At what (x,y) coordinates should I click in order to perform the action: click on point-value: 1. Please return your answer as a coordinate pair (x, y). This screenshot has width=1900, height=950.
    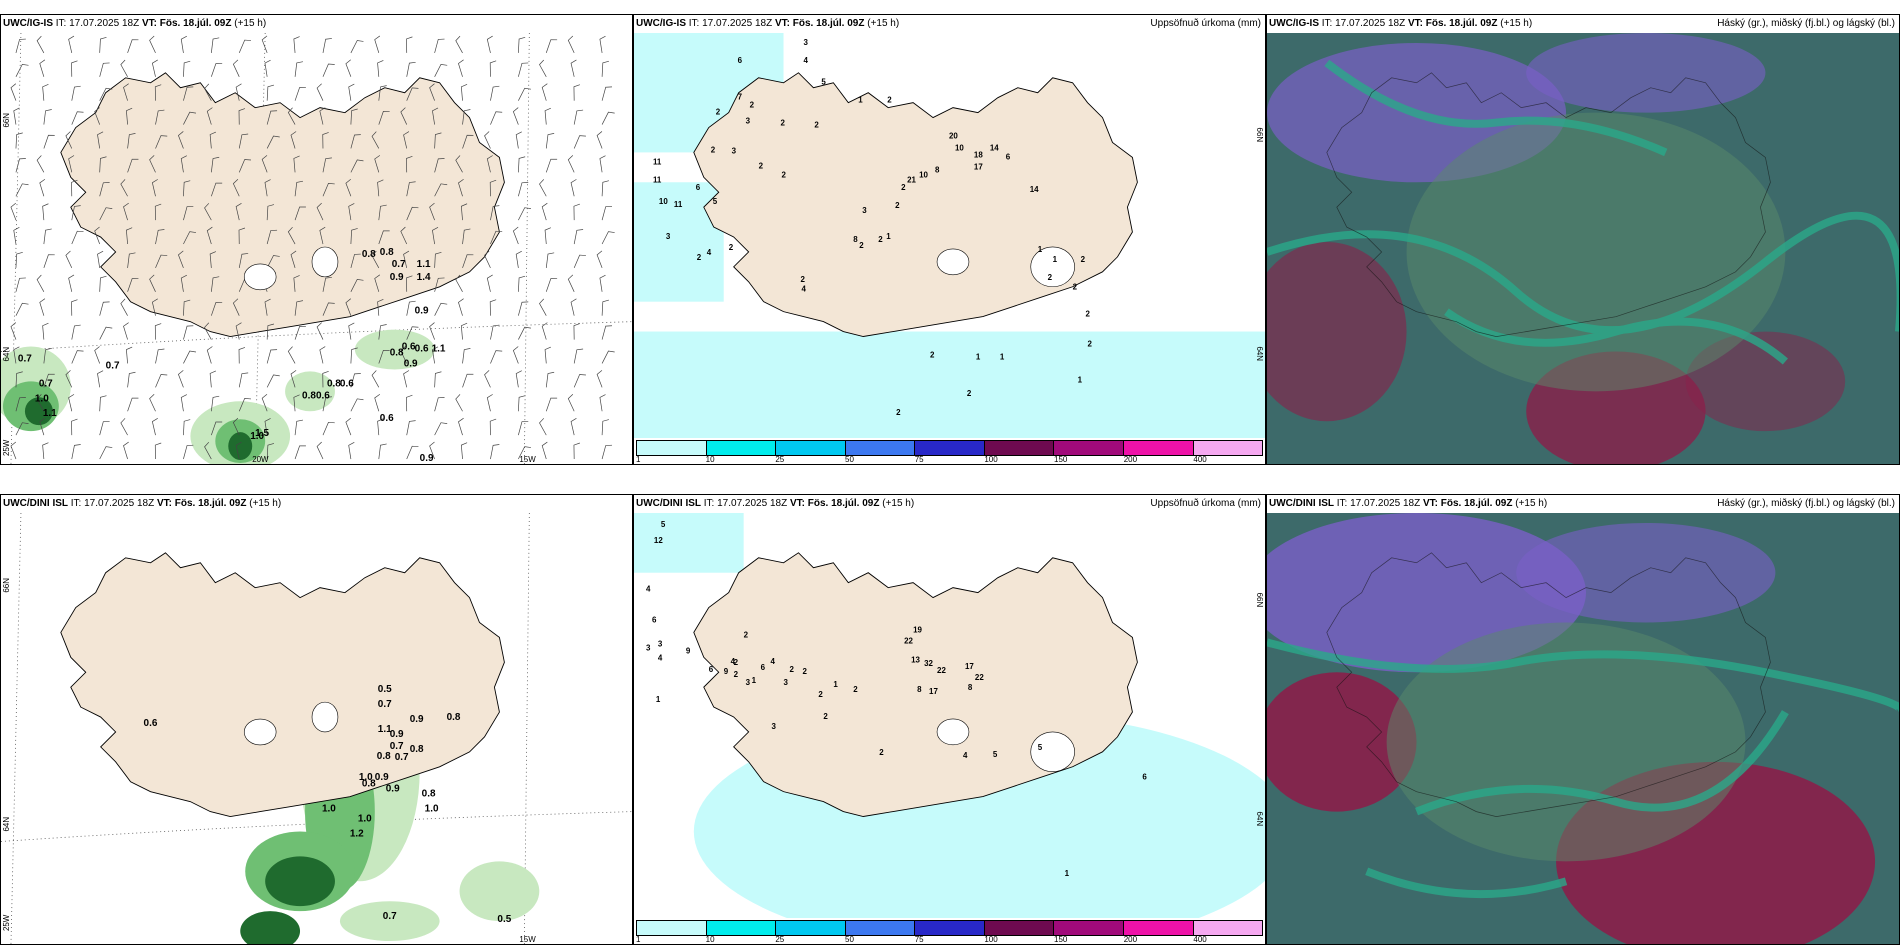
    Looking at the image, I should click on (888, 236).